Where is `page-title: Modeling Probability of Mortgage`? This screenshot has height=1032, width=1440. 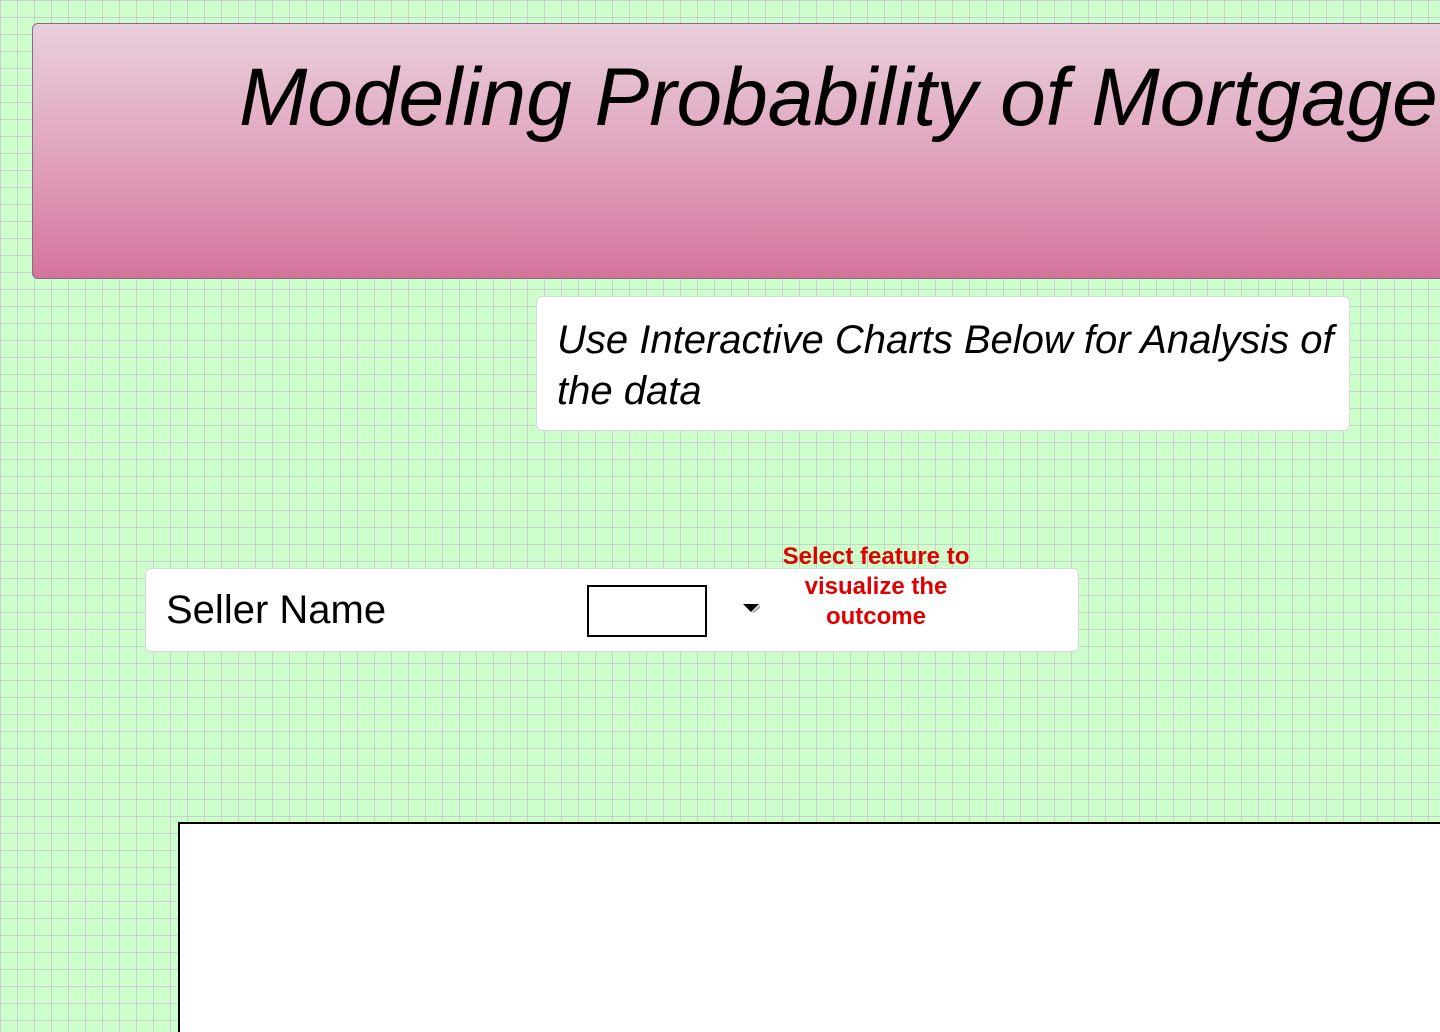 page-title: Modeling Probability of Mortgage is located at coordinates (838, 97).